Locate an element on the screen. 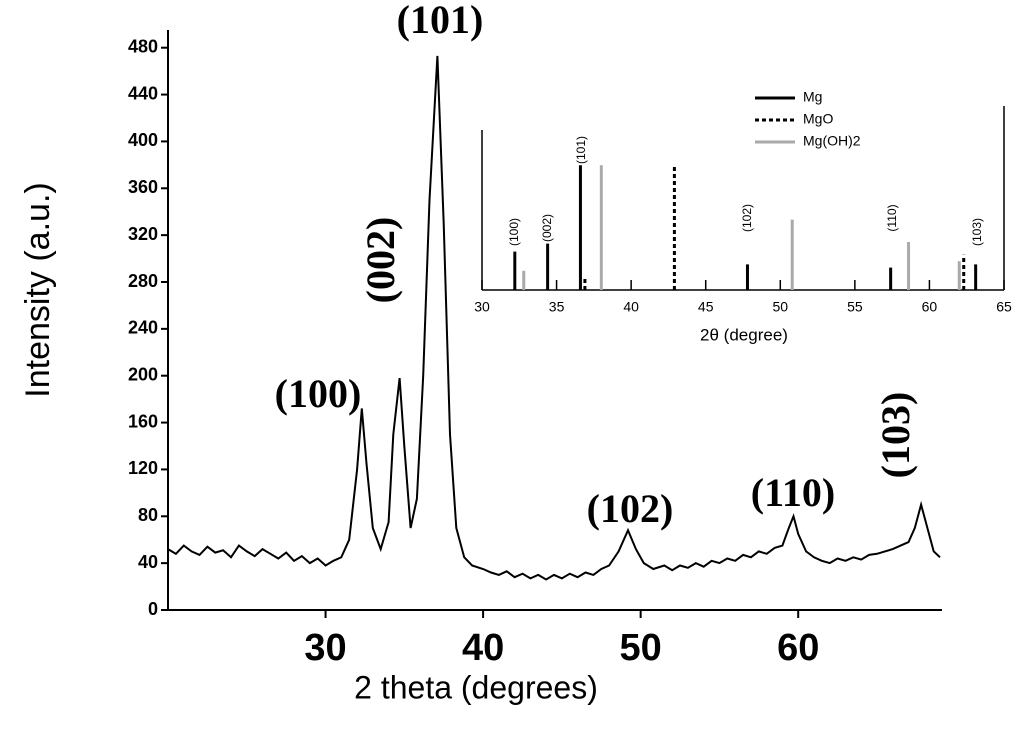 The height and width of the screenshot is (738, 1019). x-tick-label: 40 is located at coordinates (483, 648).